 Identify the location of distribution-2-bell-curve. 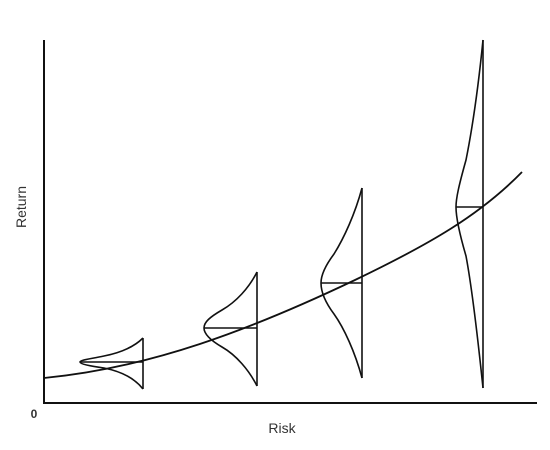
(230, 329).